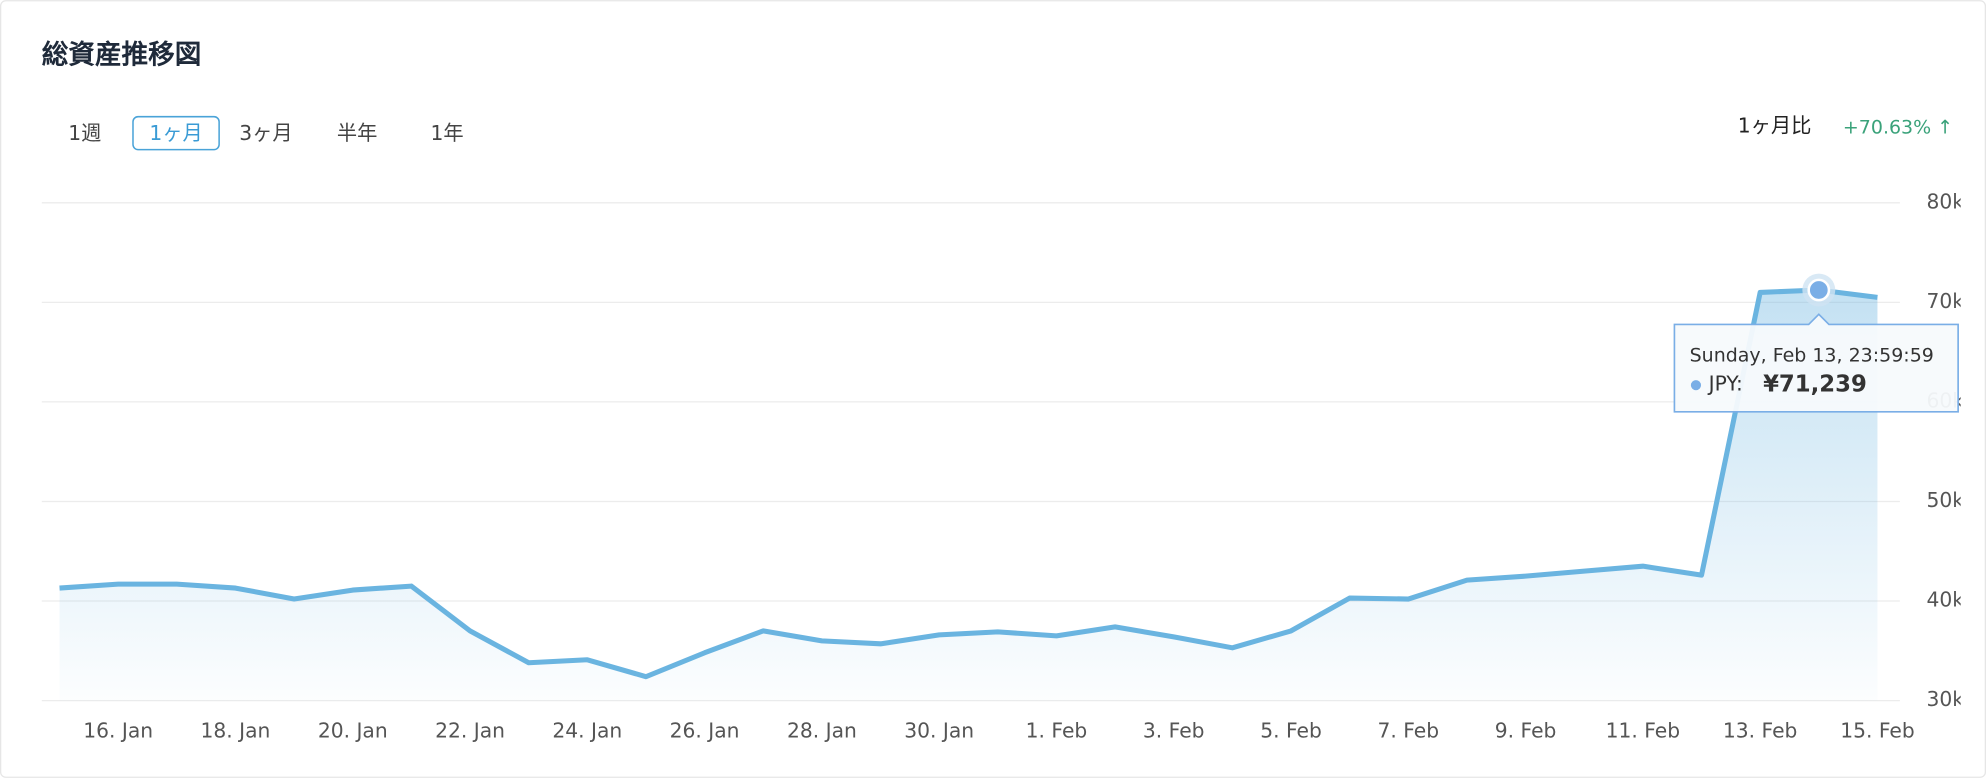  I want to click on range-button: 半年, so click(357, 133).